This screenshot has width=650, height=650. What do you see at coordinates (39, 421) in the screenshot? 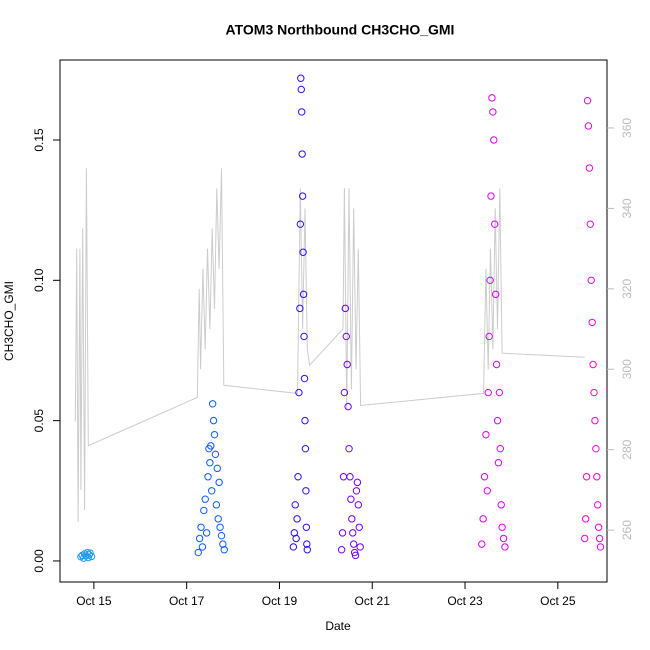
I see `y-tick-label: 0.05` at bounding box center [39, 421].